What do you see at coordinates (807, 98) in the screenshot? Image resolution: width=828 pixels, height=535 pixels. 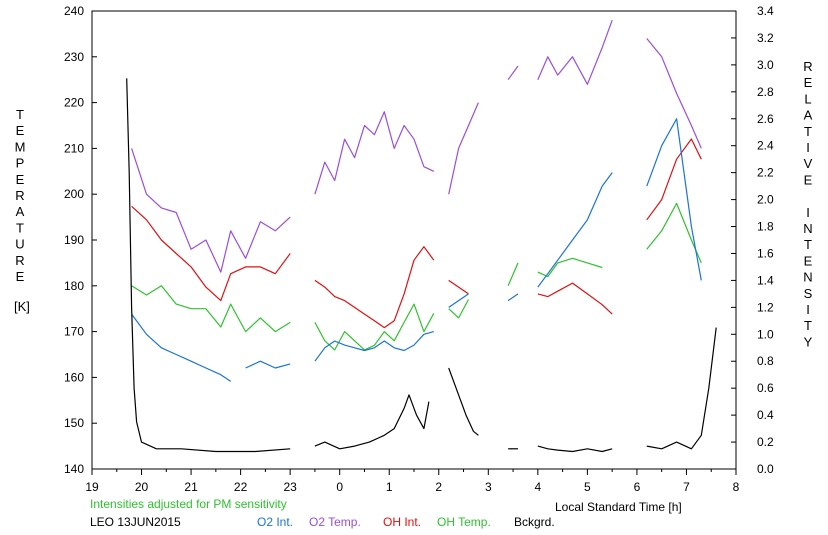 I see `right-axis-title-letter: L` at bounding box center [807, 98].